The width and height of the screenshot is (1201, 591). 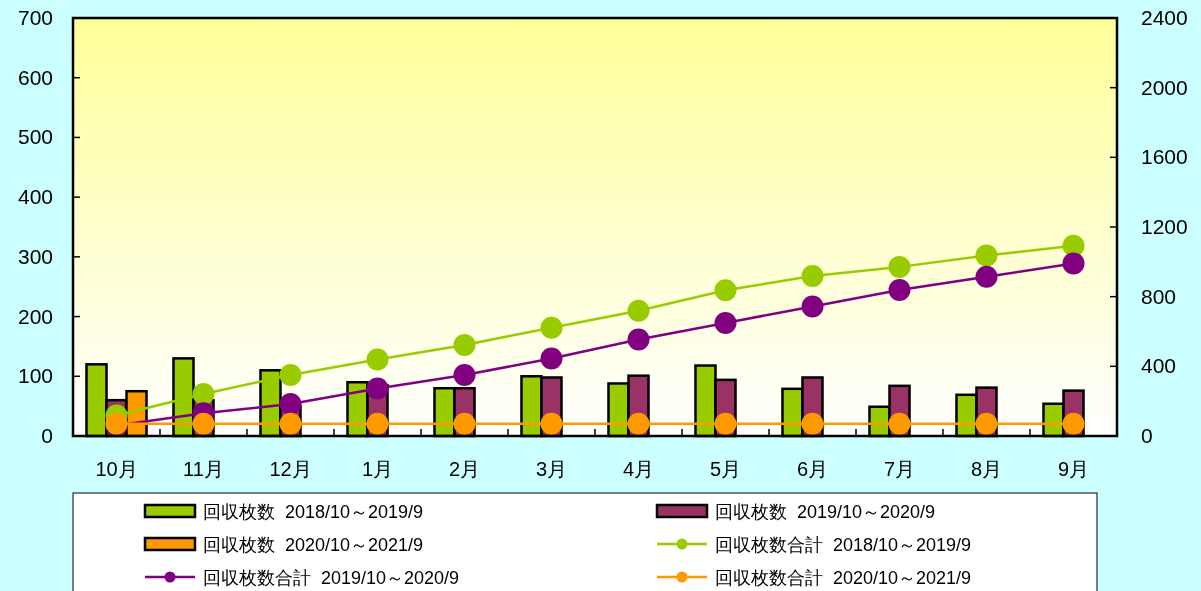 What do you see at coordinates (377, 469) in the screenshot?
I see `x-tick-label: 1月` at bounding box center [377, 469].